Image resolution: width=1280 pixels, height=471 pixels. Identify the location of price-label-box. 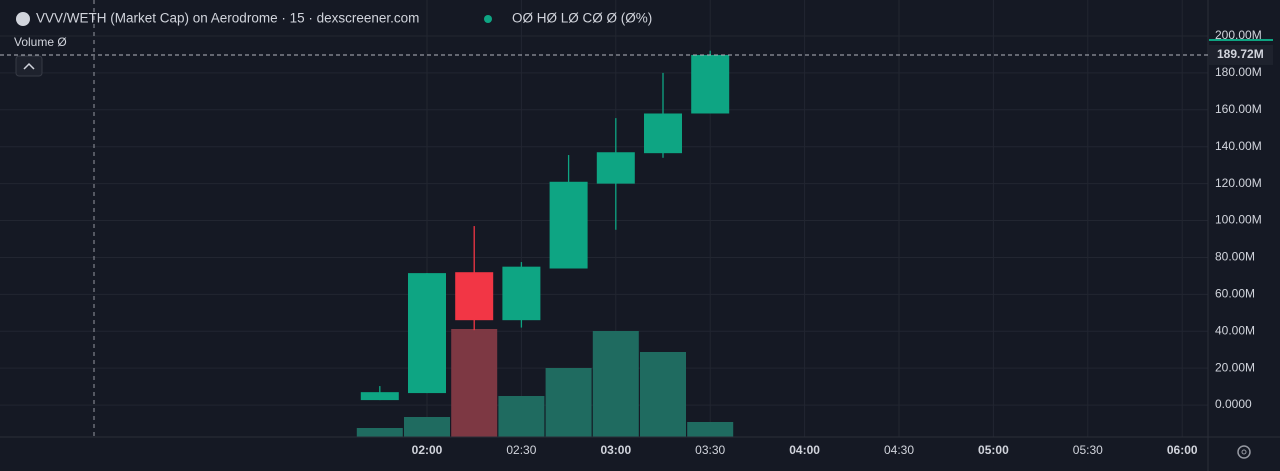
(1241, 54).